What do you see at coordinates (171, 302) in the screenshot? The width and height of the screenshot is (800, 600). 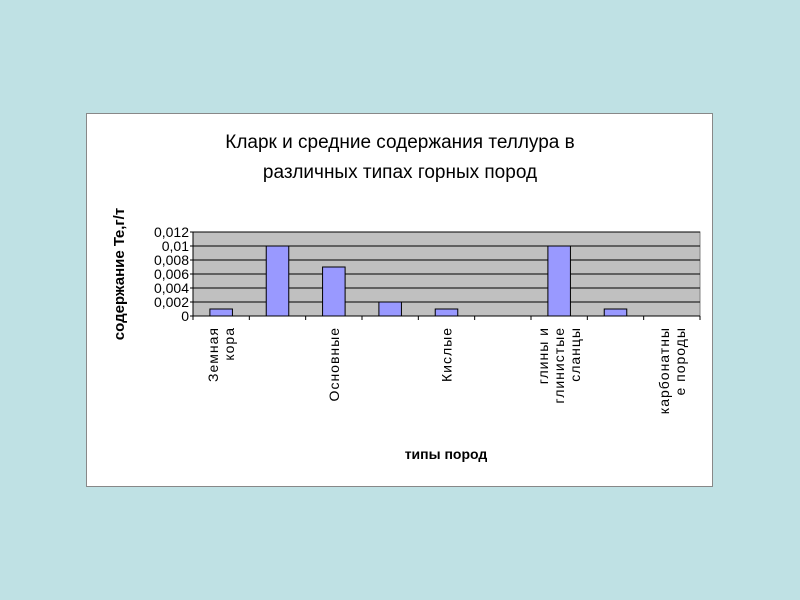 I see `y-tick-label: 0,002` at bounding box center [171, 302].